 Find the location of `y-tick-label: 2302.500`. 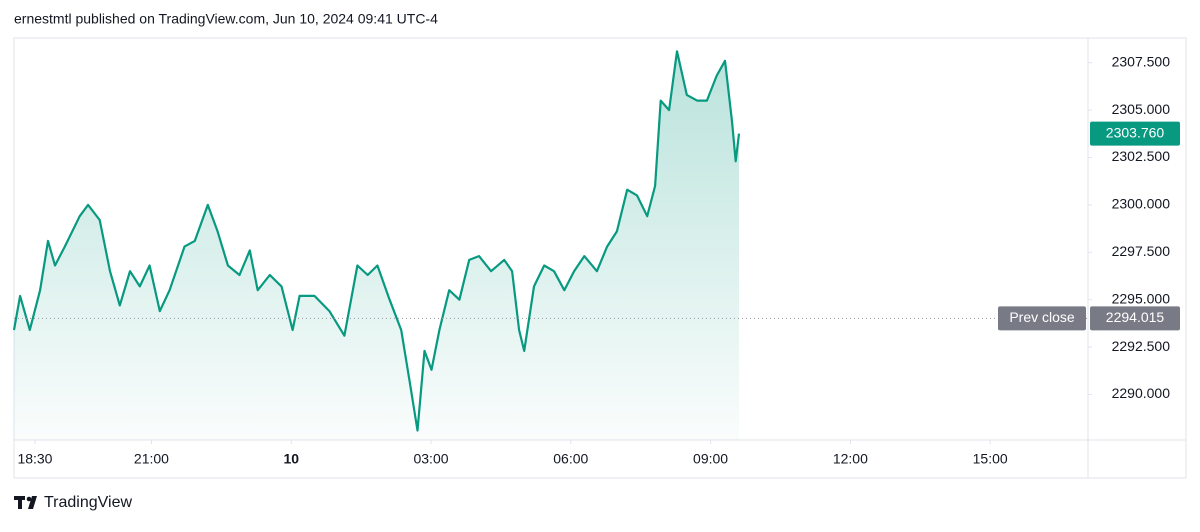

y-tick-label: 2302.500 is located at coordinates (1141, 156).